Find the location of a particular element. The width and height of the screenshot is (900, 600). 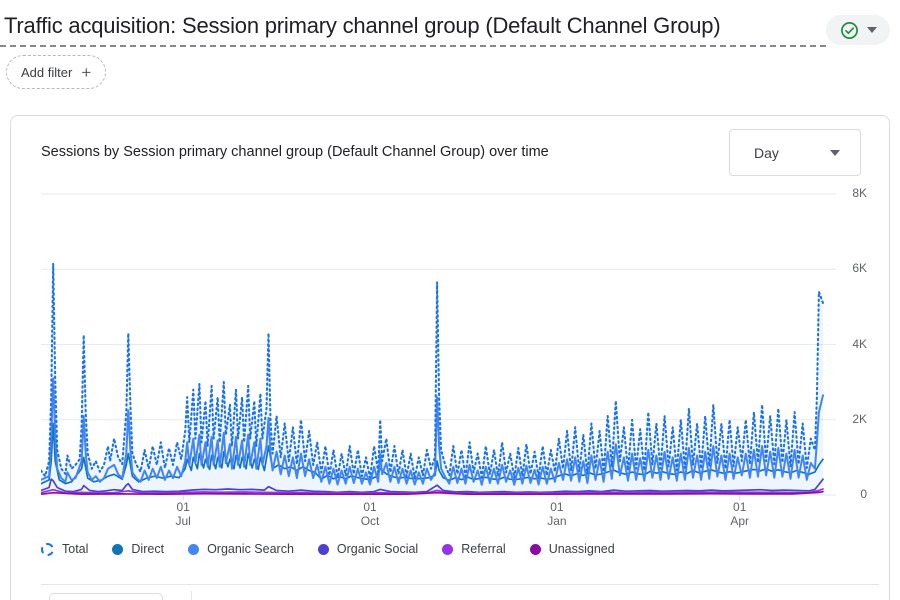

series-line-referral is located at coordinates (432, 491).